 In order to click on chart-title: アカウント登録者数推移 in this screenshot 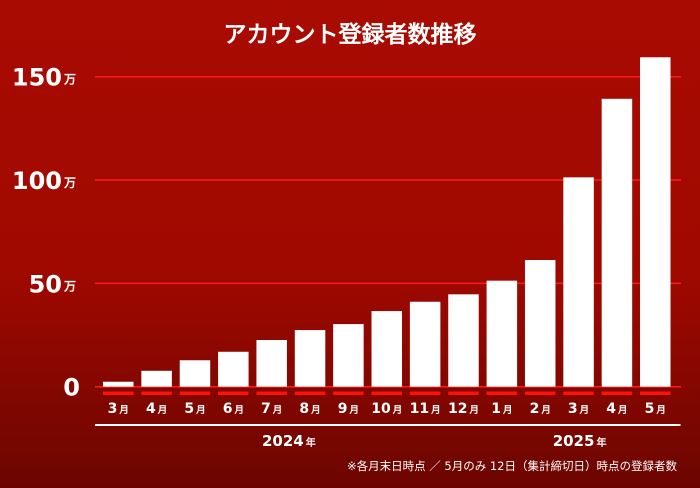, I will do `click(350, 34)`.